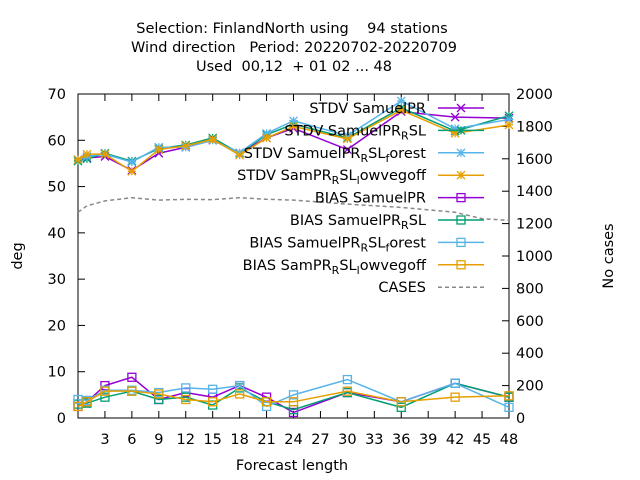 The width and height of the screenshot is (640, 480). What do you see at coordinates (530, 354) in the screenshot?
I see `y2-tick-label: 400` at bounding box center [530, 354].